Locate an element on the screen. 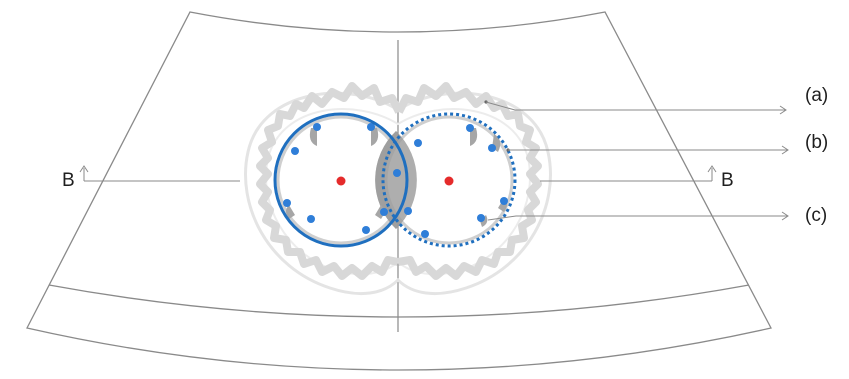 This screenshot has height=379, width=849. leader-c: (c) is located at coordinates (657, 215).